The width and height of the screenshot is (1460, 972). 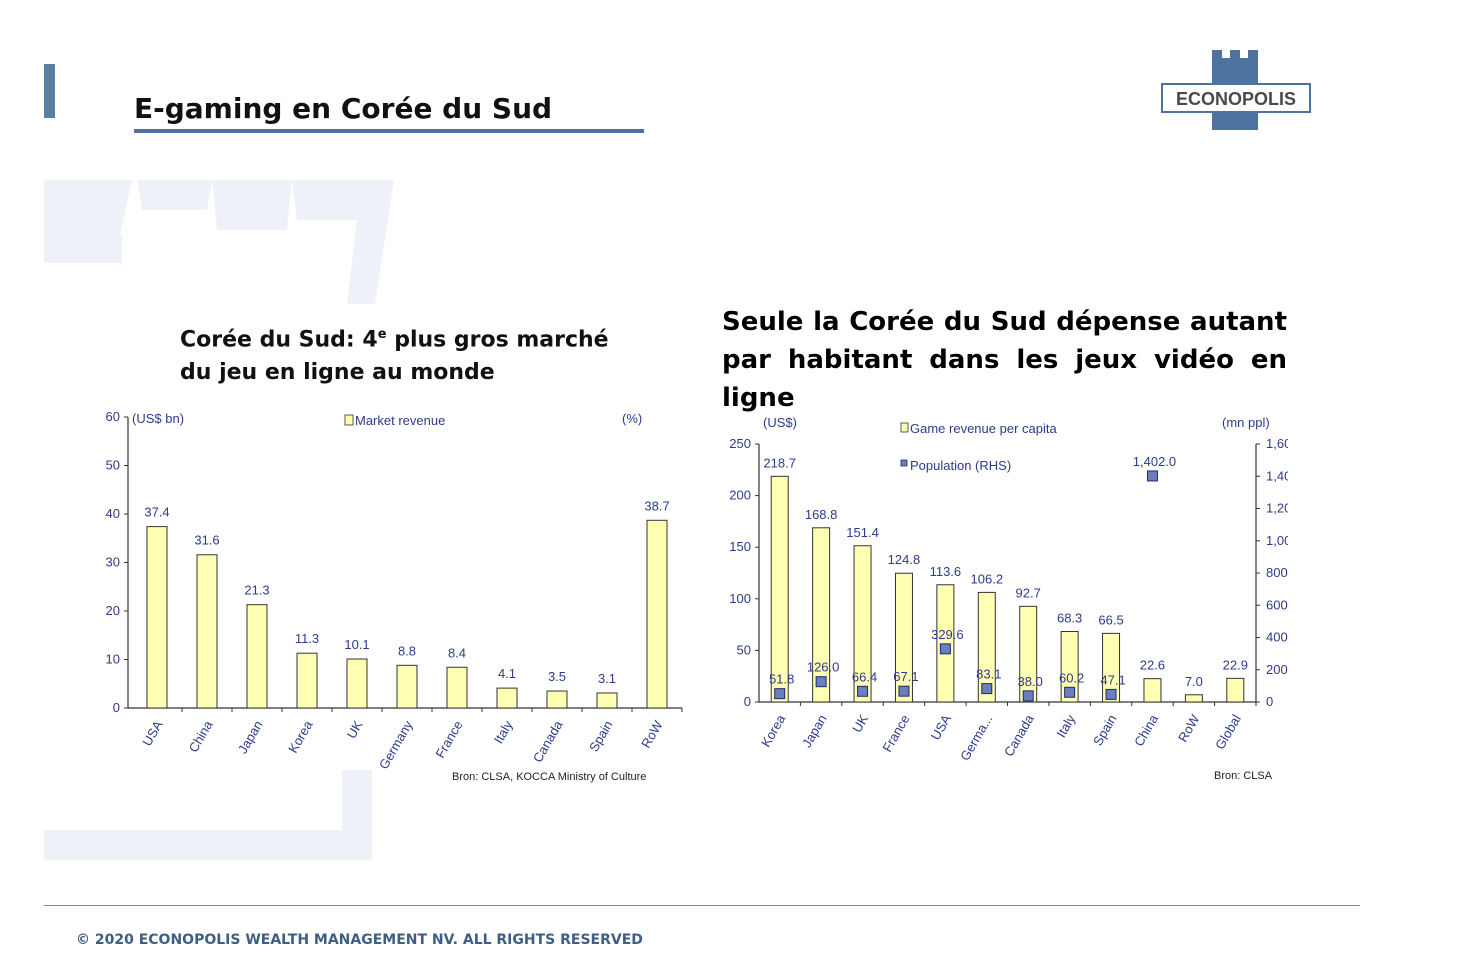 What do you see at coordinates (702, 905) in the screenshot?
I see `footer-divider` at bounding box center [702, 905].